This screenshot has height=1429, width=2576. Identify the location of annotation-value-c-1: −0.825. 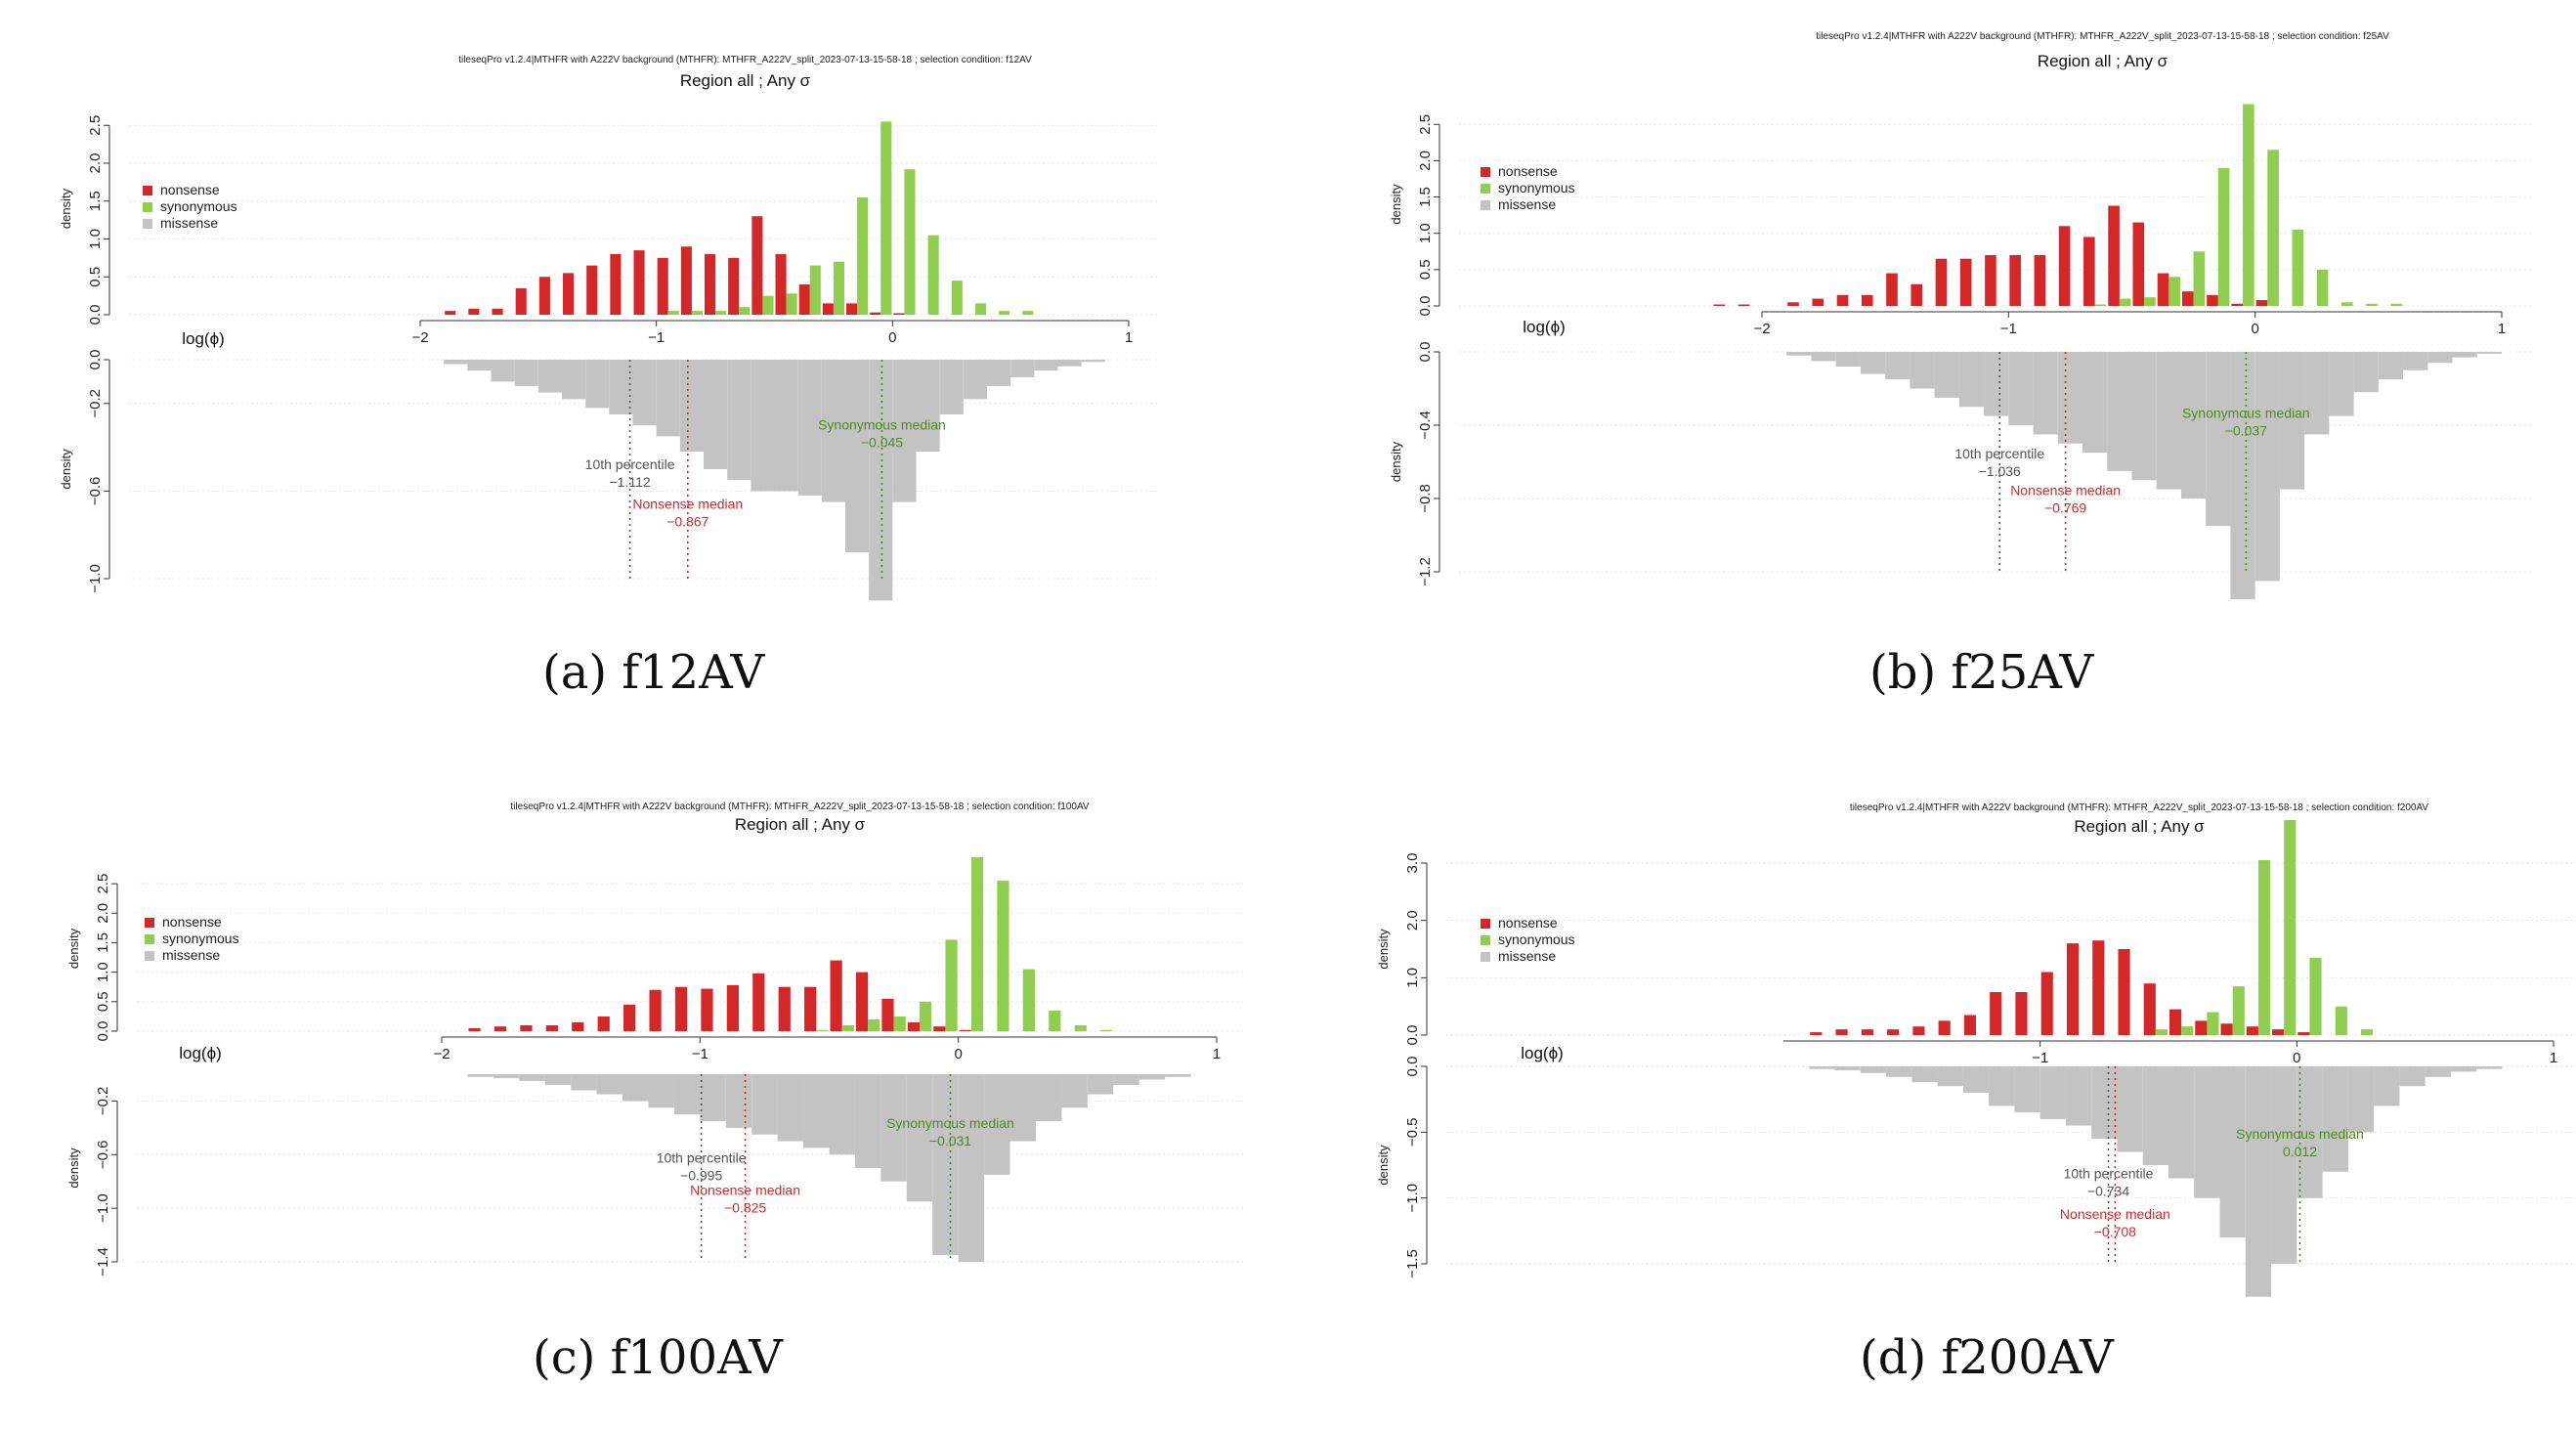
(745, 1207).